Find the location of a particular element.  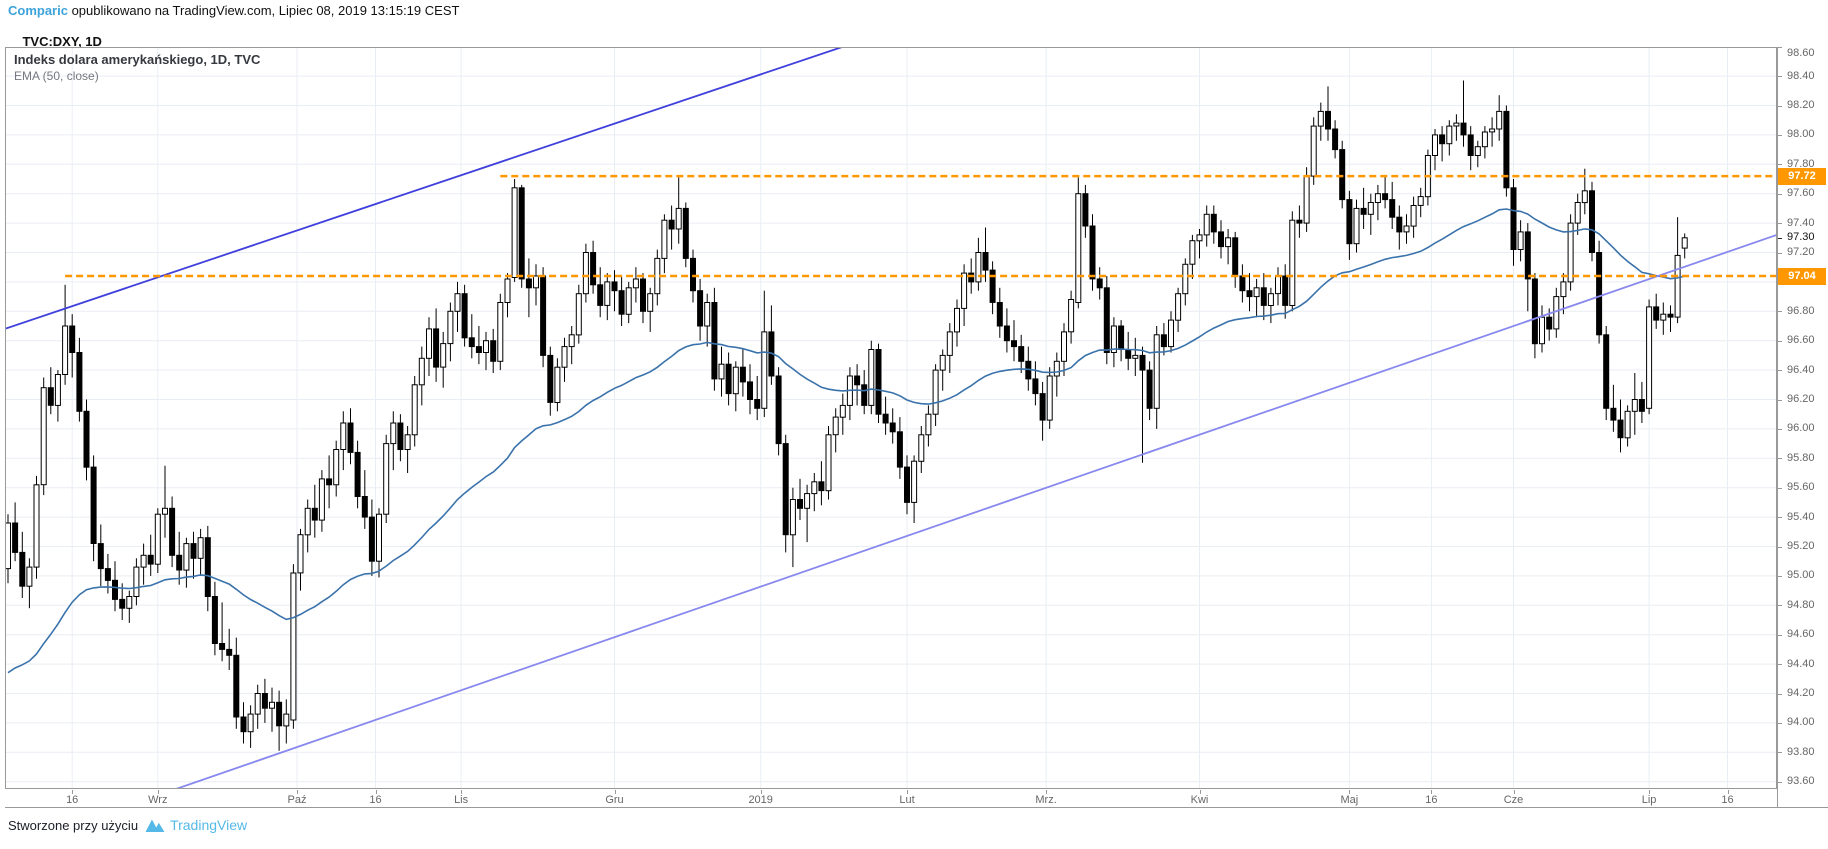

price-tick-label: 94.20 is located at coordinates (1801, 693).